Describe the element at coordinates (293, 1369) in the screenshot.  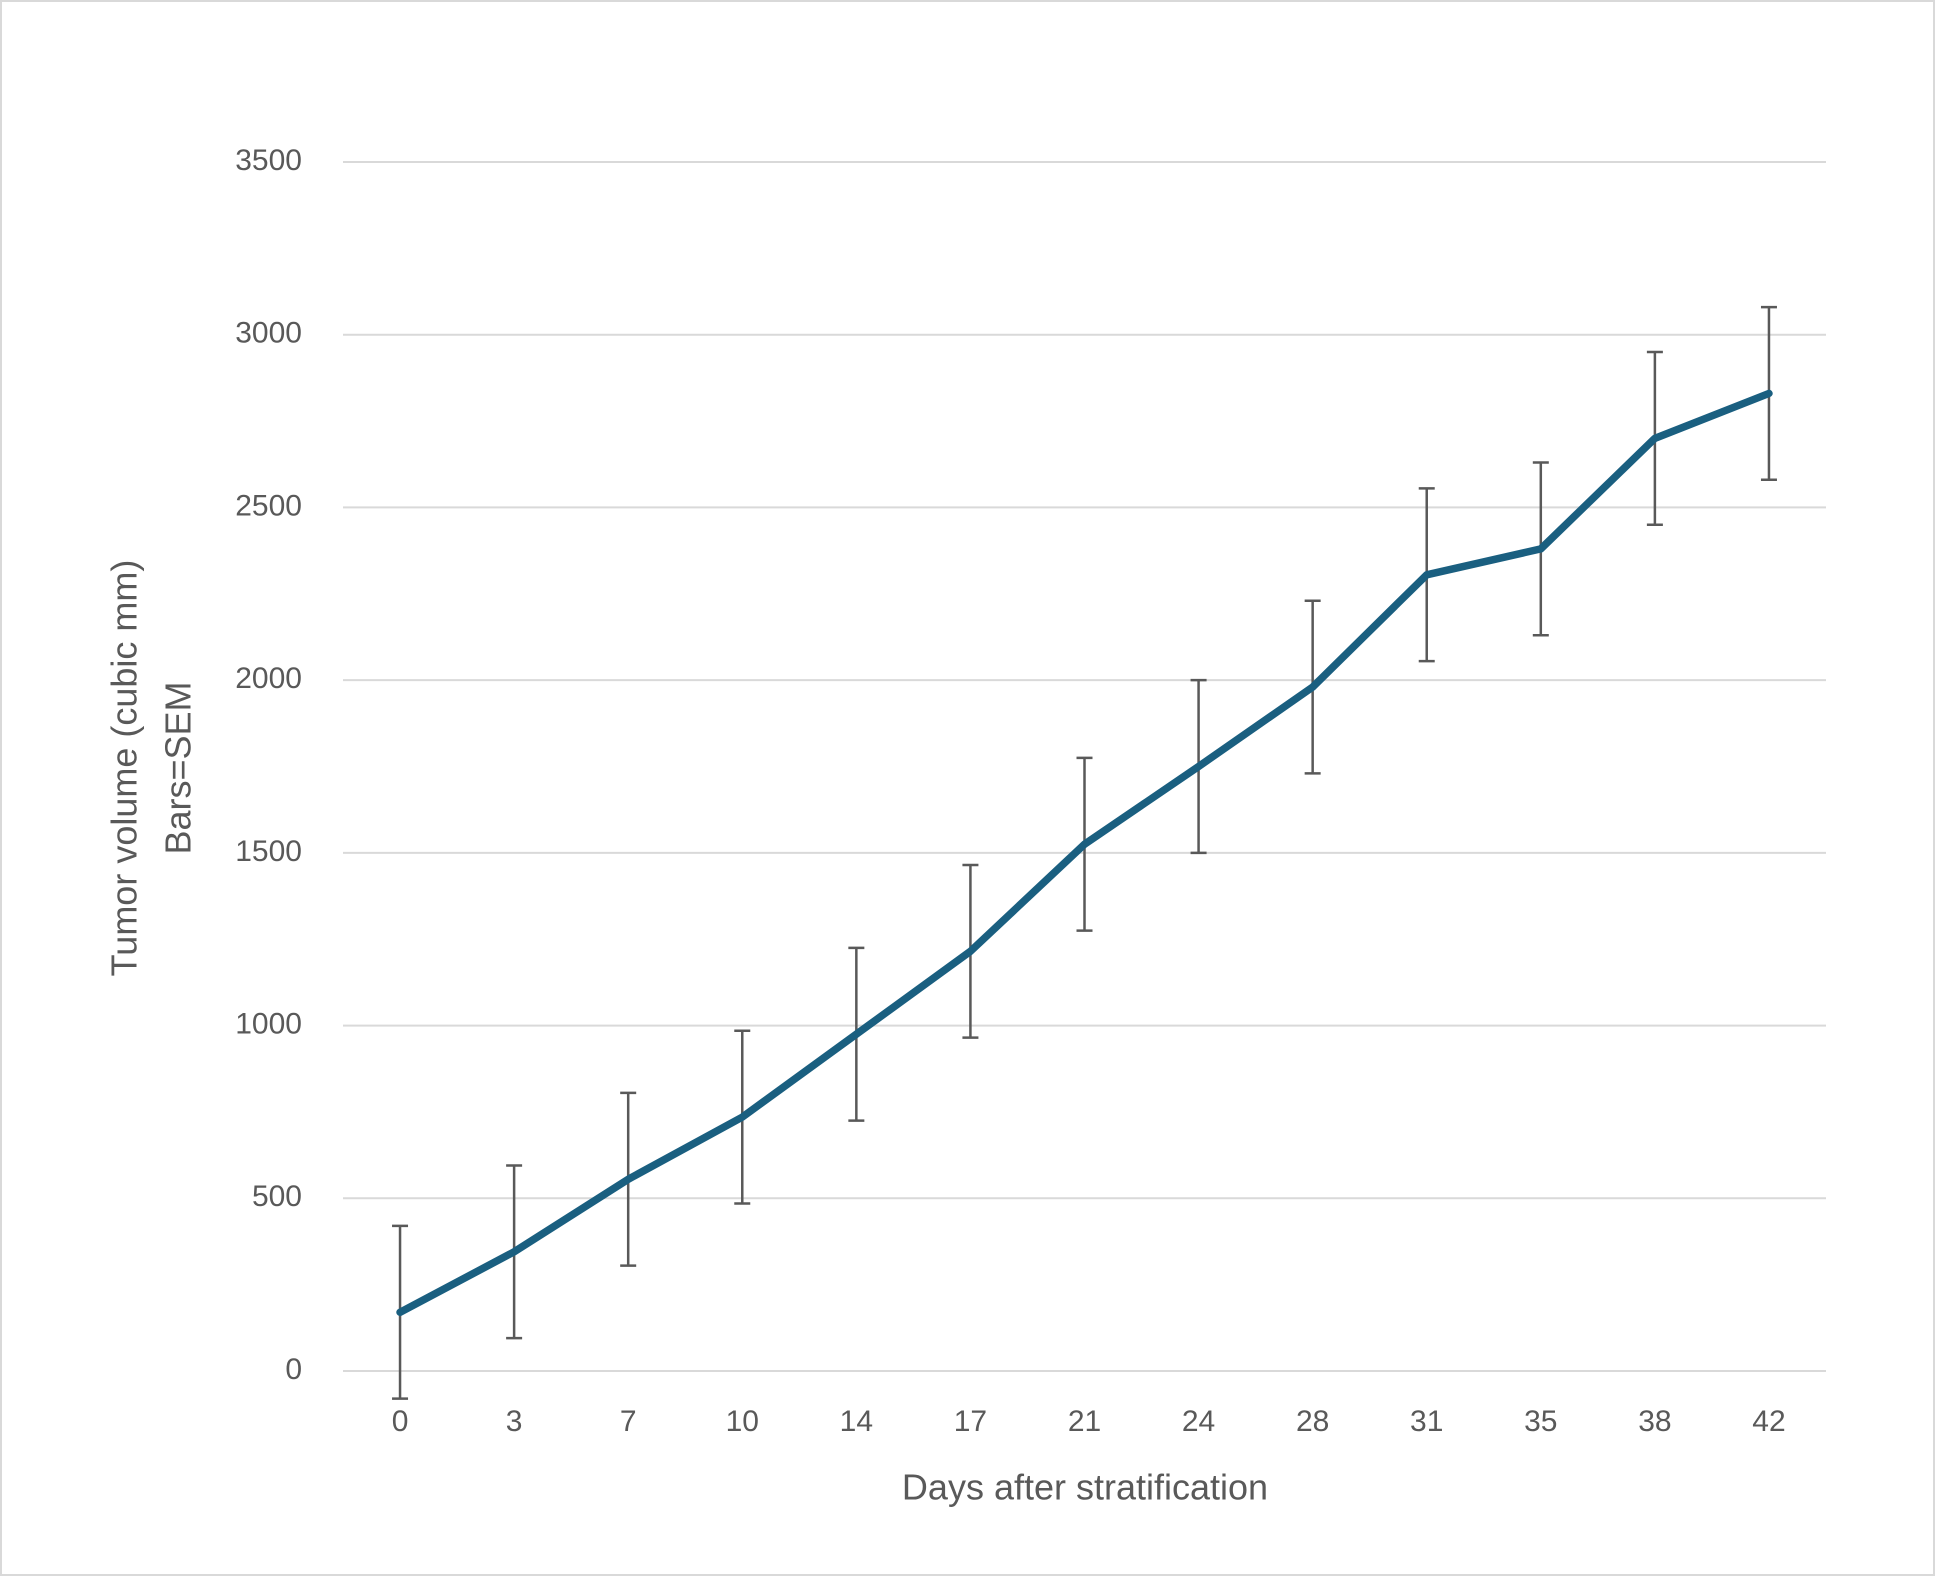
I see `y-tick-label: 0` at that location.